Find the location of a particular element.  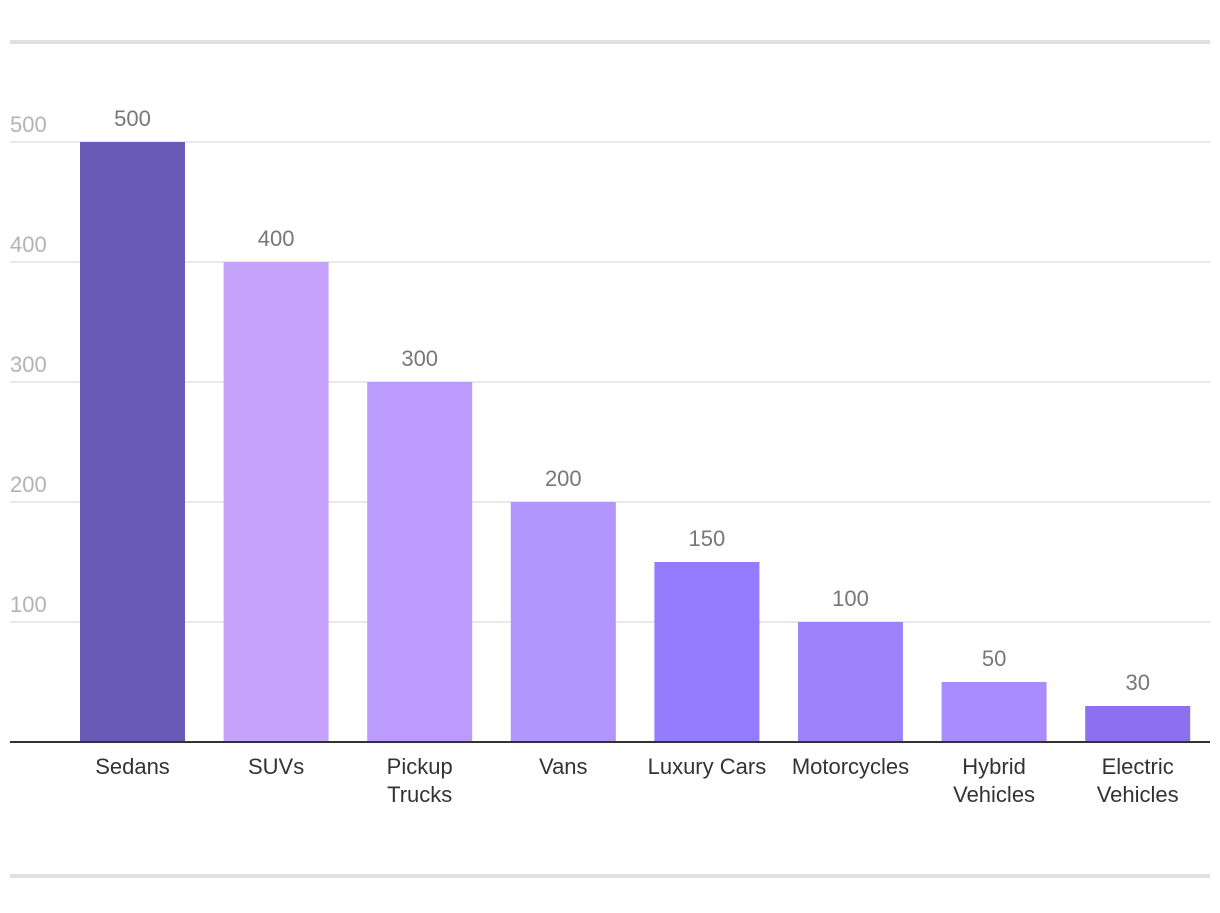

y-tick-label: 300 is located at coordinates (28, 364).